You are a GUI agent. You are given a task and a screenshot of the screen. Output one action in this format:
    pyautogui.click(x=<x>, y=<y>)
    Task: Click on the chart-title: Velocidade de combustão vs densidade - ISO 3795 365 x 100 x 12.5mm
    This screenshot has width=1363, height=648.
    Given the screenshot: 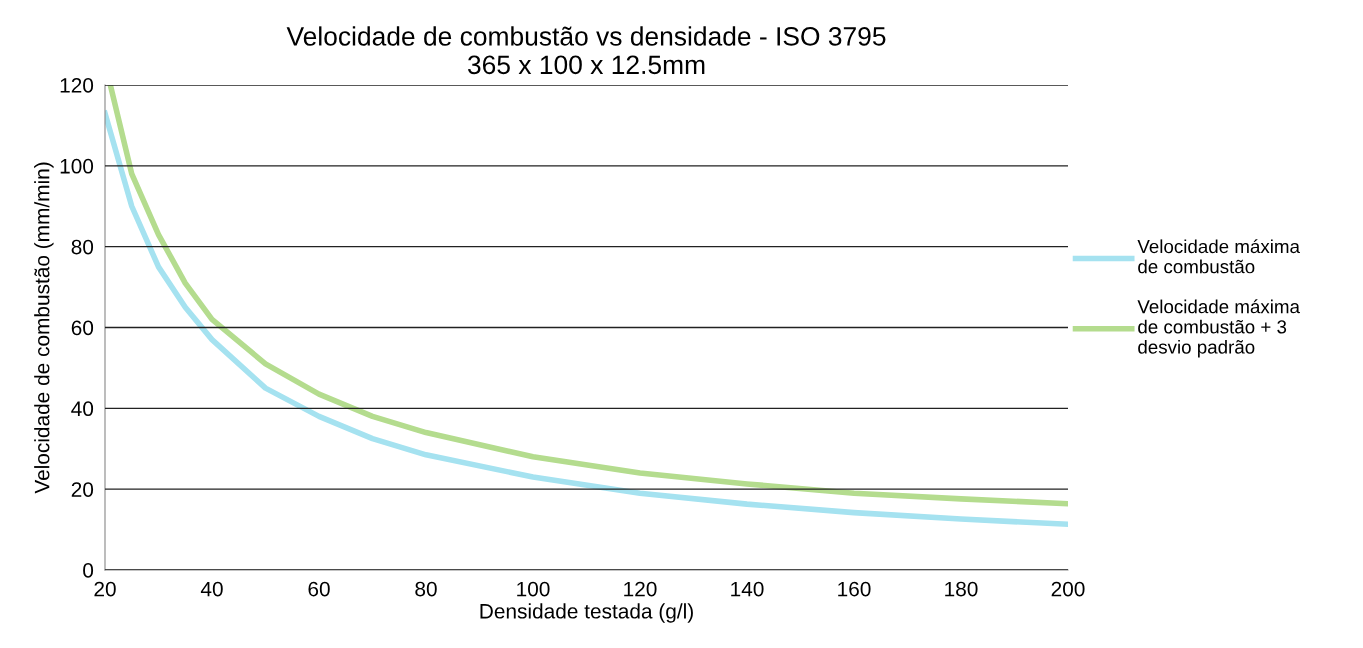 What is the action you would take?
    pyautogui.click(x=586, y=50)
    